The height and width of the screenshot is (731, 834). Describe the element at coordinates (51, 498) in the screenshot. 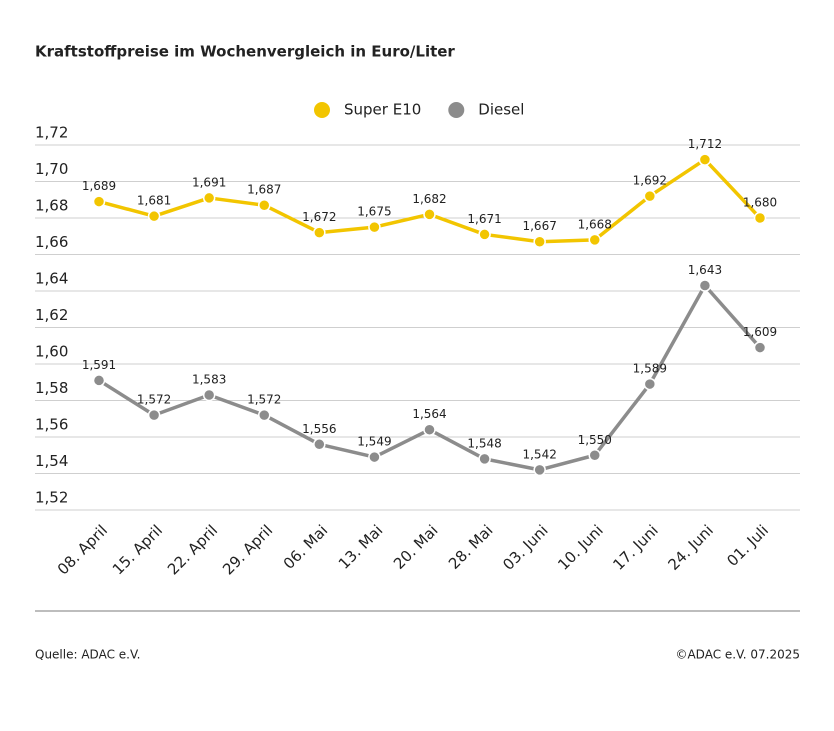

I see `y-tick-label: 1,52` at that location.